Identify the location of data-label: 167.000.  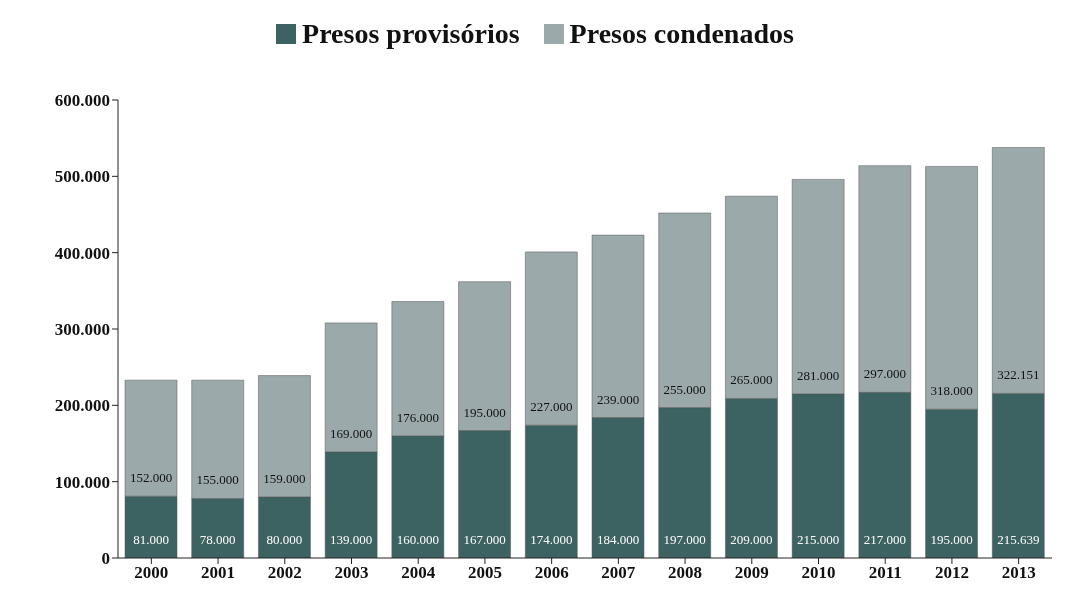
(484, 539).